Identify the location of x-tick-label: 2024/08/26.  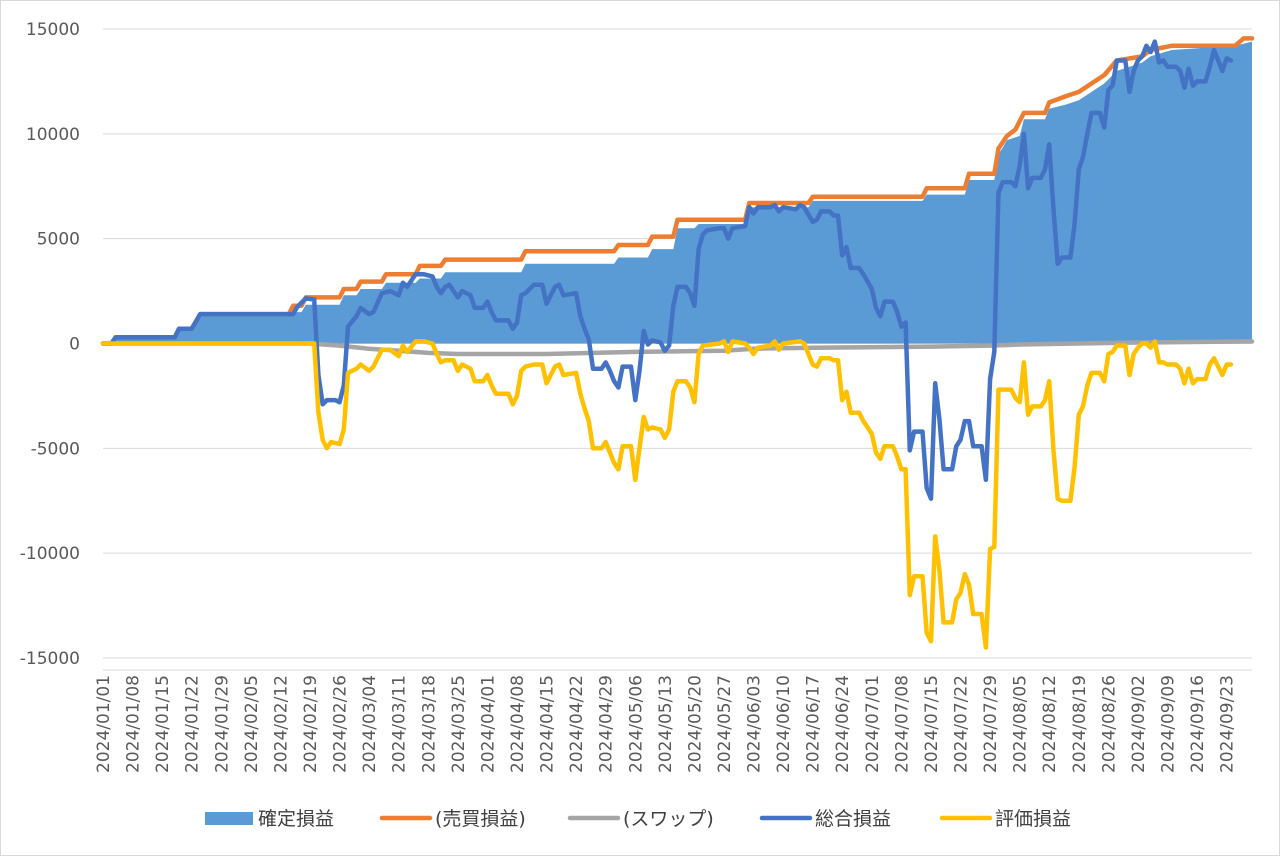
(1109, 724).